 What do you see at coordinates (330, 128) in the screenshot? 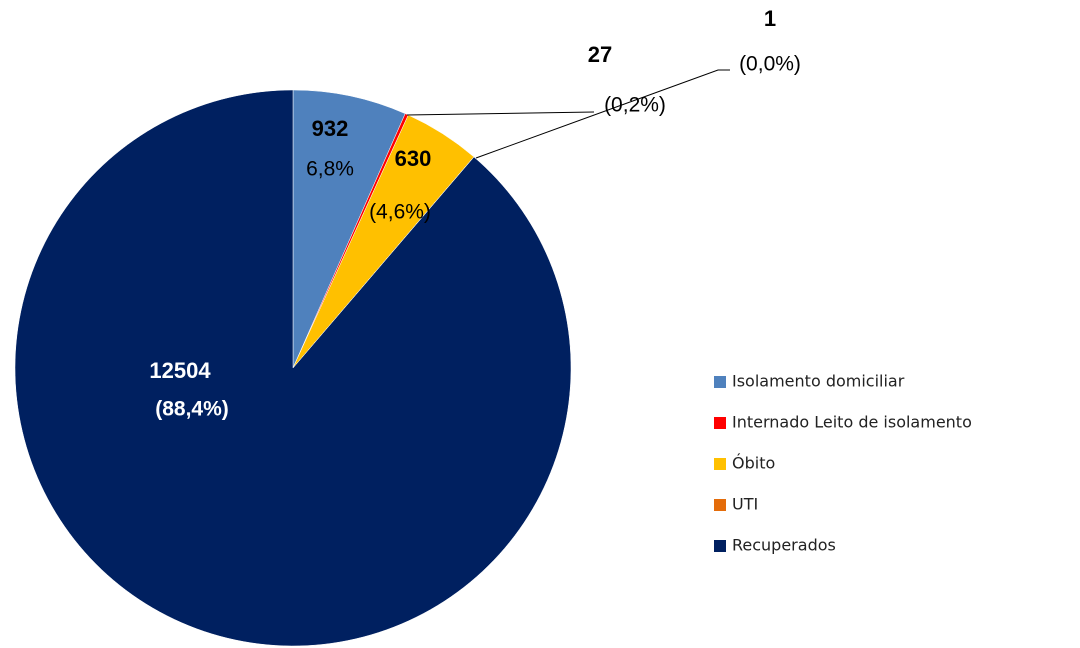
I see `data-label: 932` at bounding box center [330, 128].